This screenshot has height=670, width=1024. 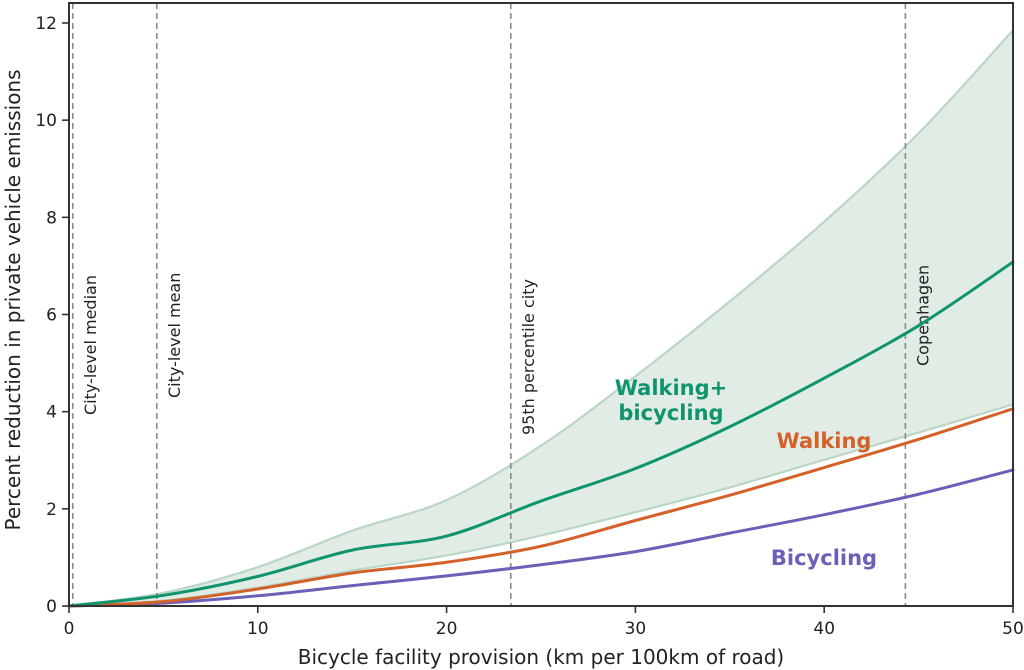 I want to click on y-tick-label: 12, so click(x=46, y=24).